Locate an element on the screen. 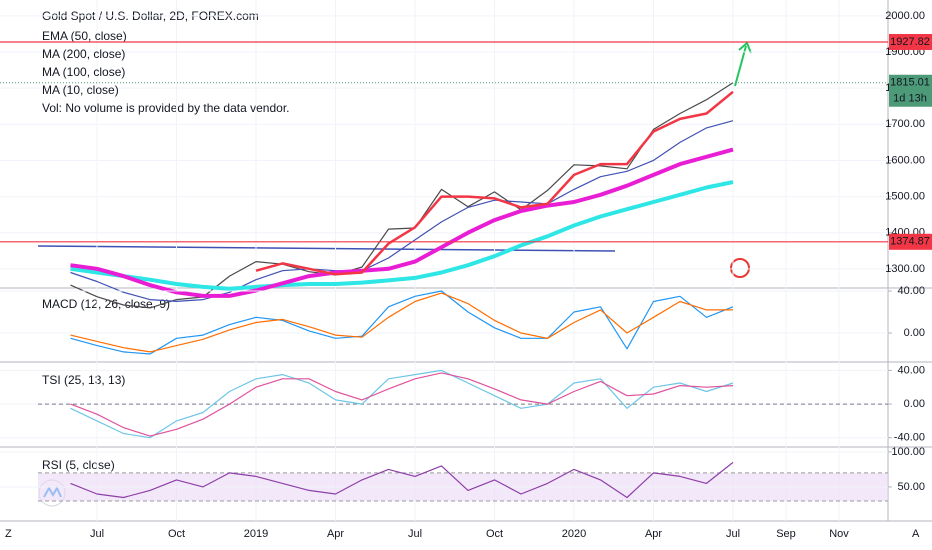 This screenshot has width=932, height=550. legend-entry: EMA (50, close) is located at coordinates (84, 36).